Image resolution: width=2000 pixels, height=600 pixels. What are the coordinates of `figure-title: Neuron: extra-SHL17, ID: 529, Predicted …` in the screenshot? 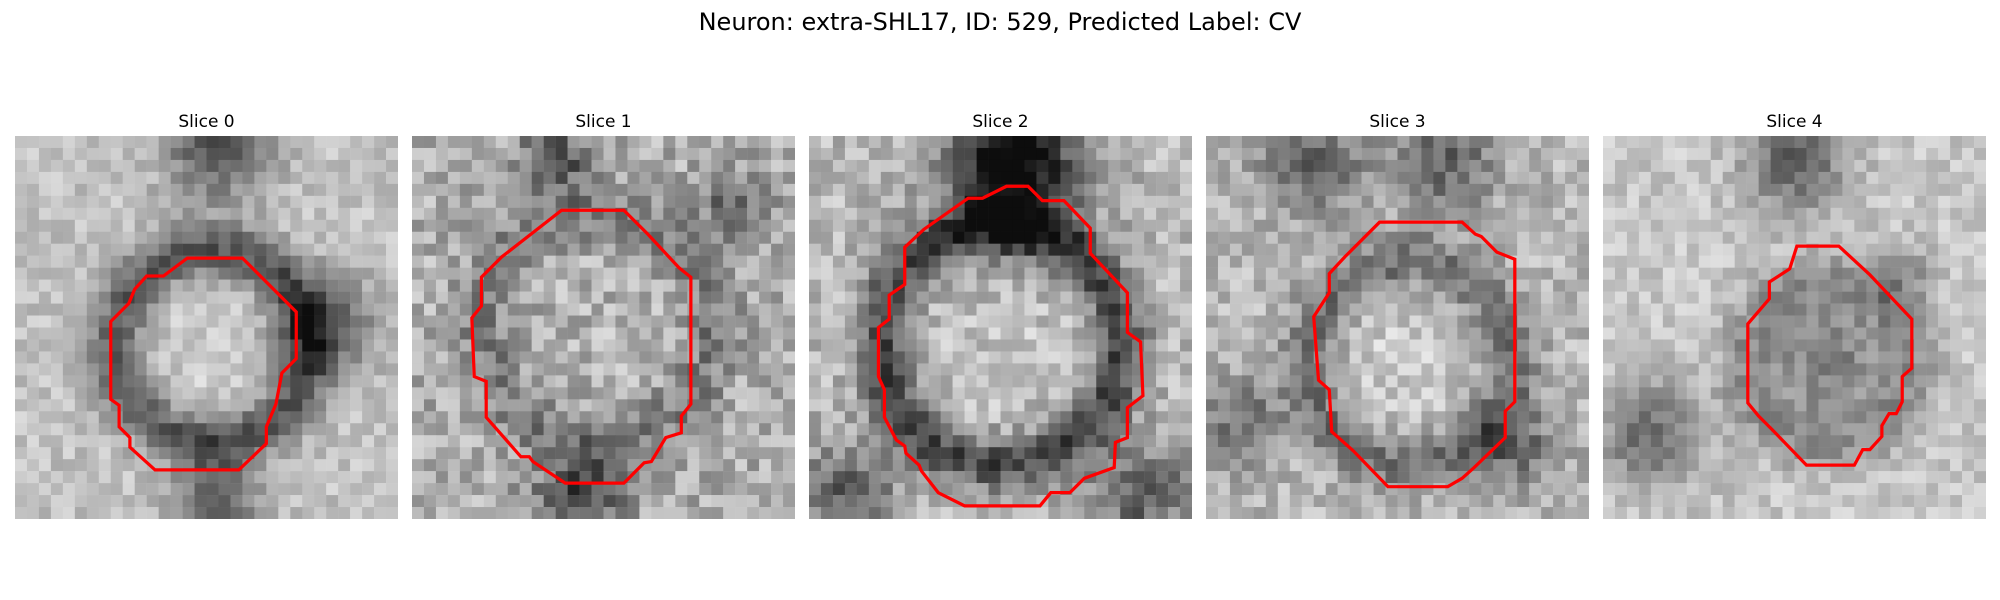 It's located at (1000, 22).